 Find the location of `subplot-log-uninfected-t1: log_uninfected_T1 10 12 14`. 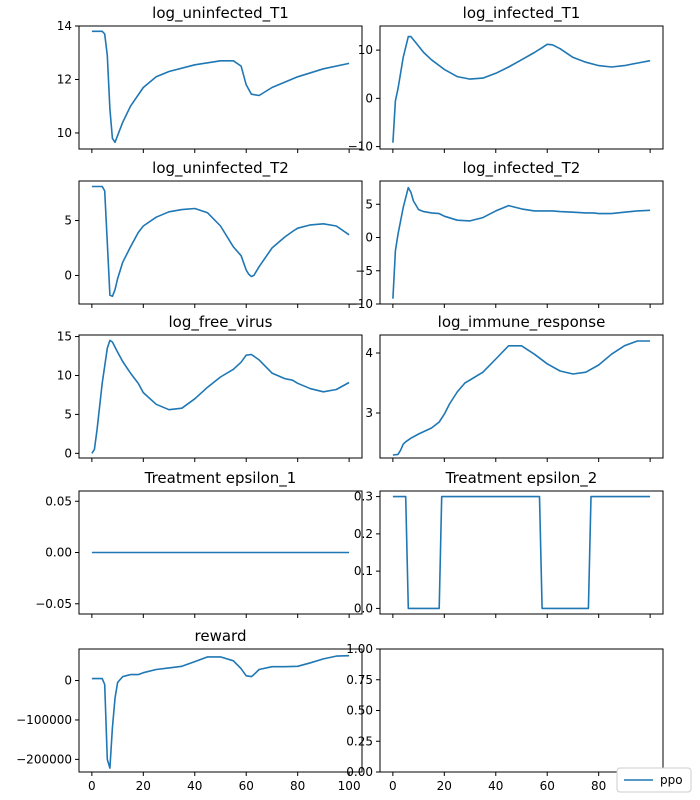

subplot-log-uninfected-t1: log_uninfected_T1 10 12 14 is located at coordinates (210, 78).